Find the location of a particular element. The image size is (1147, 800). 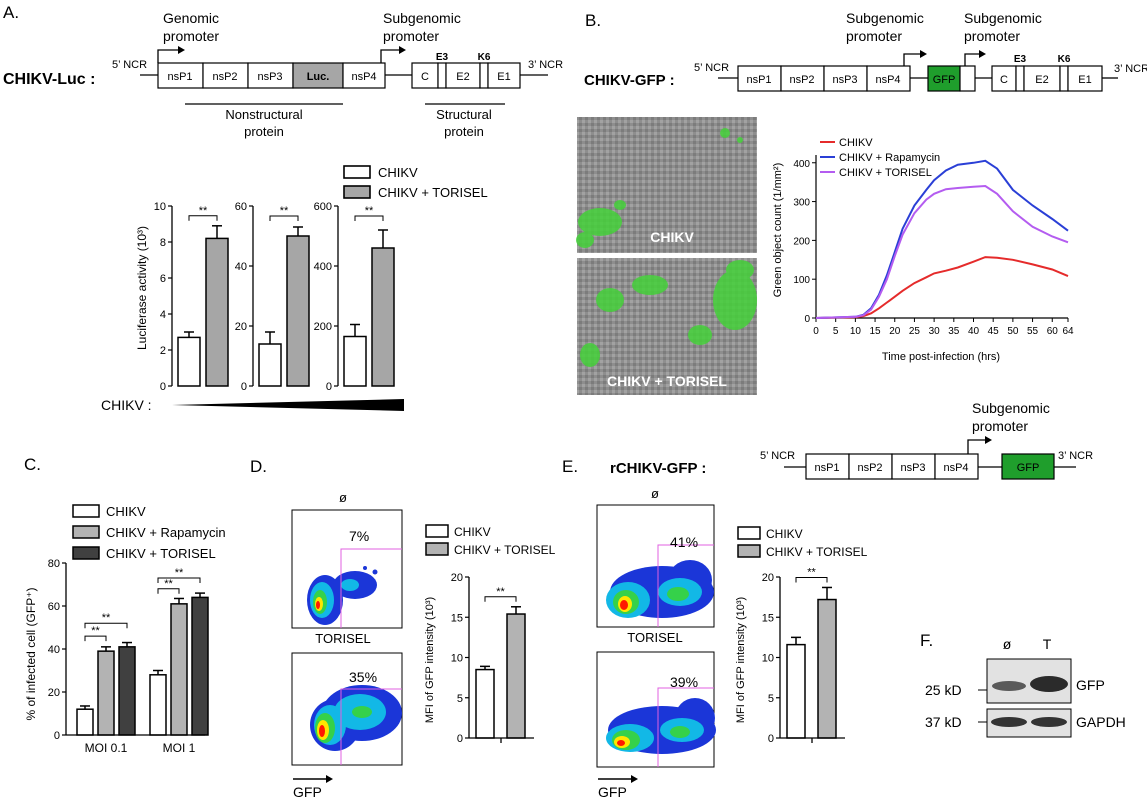

gene-label: nsP2 is located at coordinates (224, 77).